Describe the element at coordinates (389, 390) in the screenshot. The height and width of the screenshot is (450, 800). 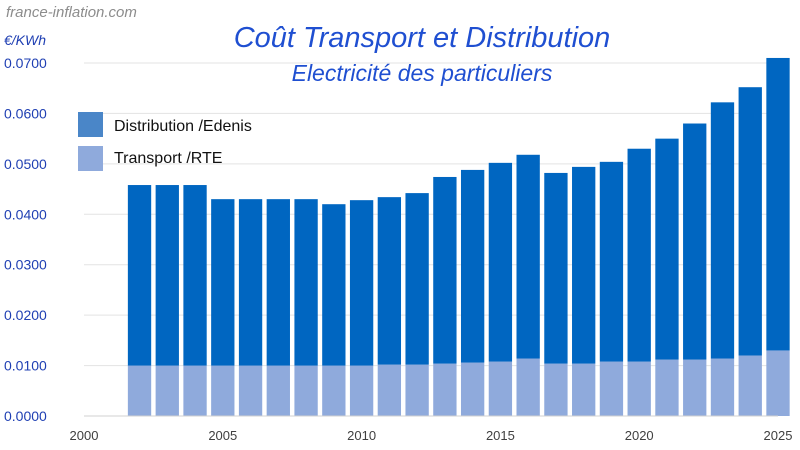
I see `bar-transport-rte-2011` at that location.